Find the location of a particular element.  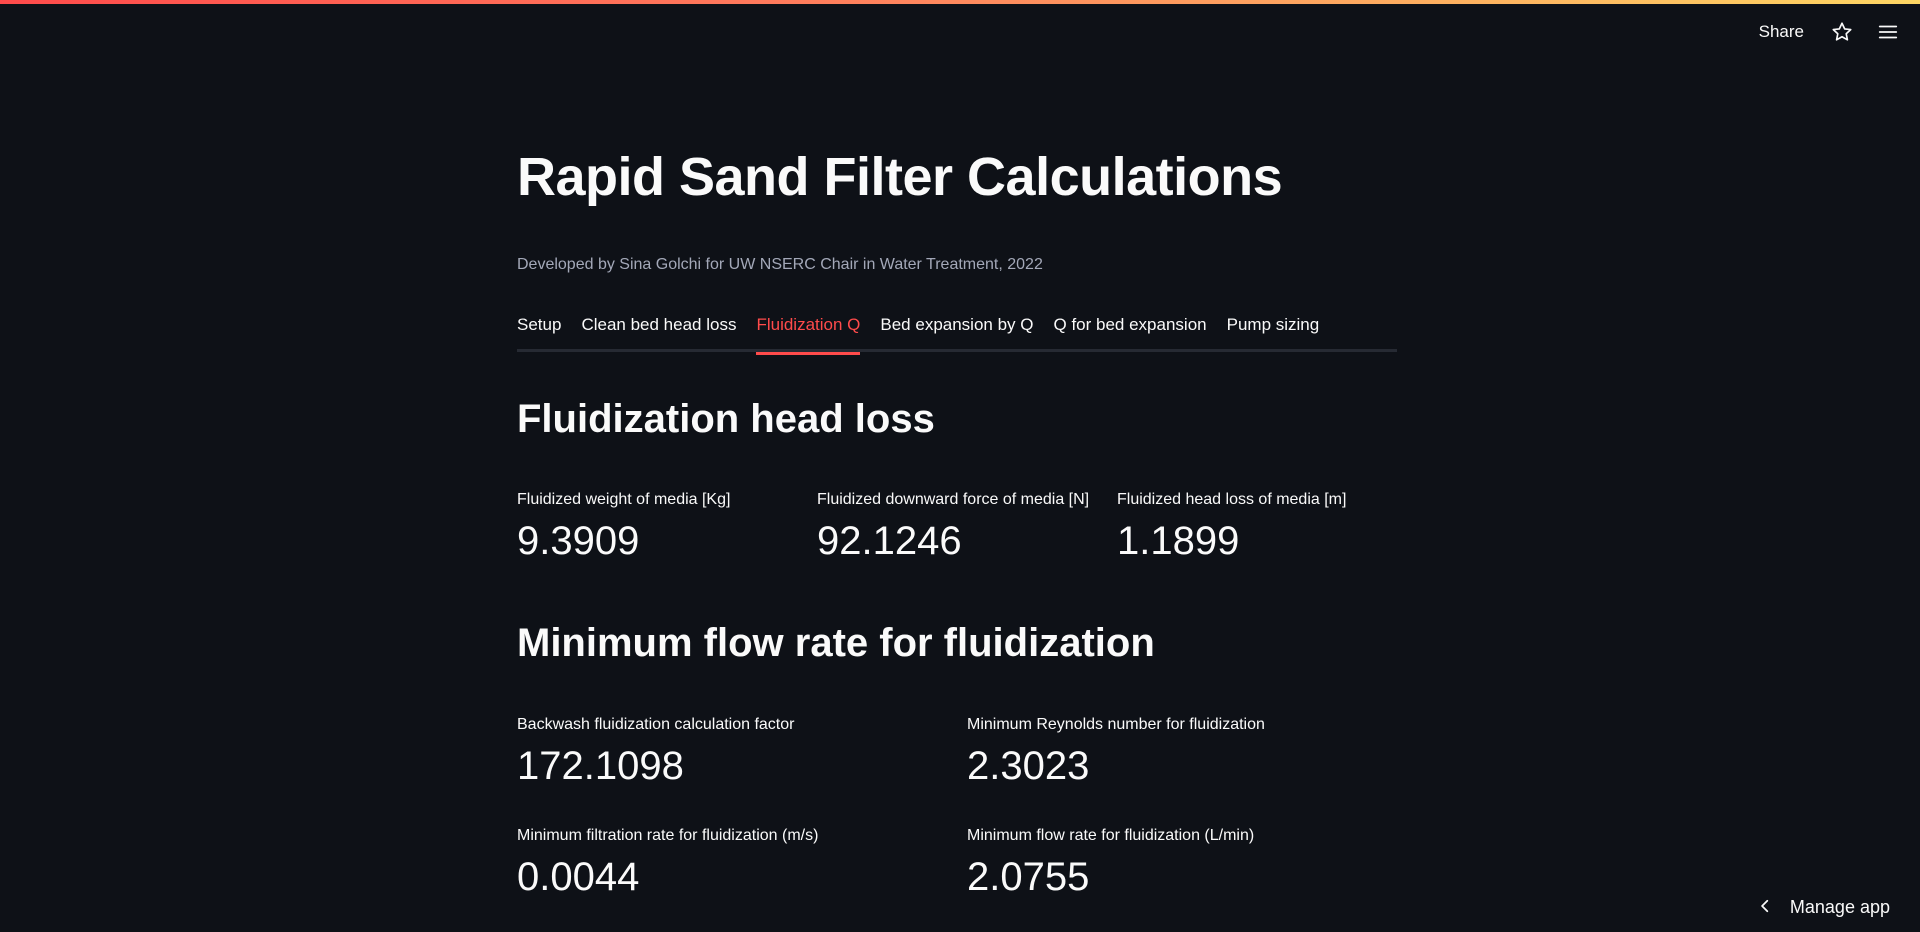

manage-app-button: Manage app is located at coordinates (1824, 907).